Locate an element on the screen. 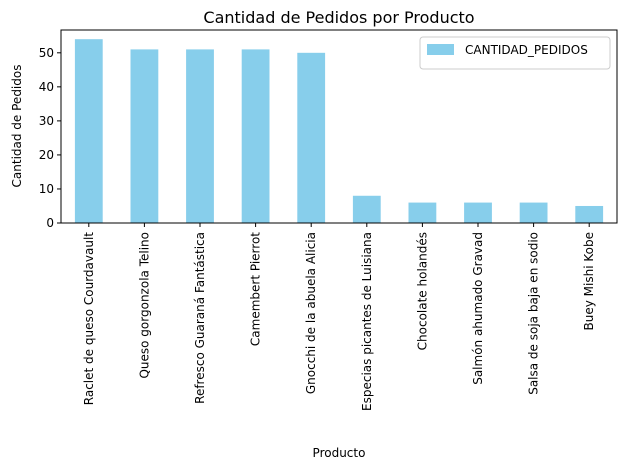 Image resolution: width=630 pixels, height=470 pixels. x-tick-label: Camembert Pierrot is located at coordinates (256, 289).